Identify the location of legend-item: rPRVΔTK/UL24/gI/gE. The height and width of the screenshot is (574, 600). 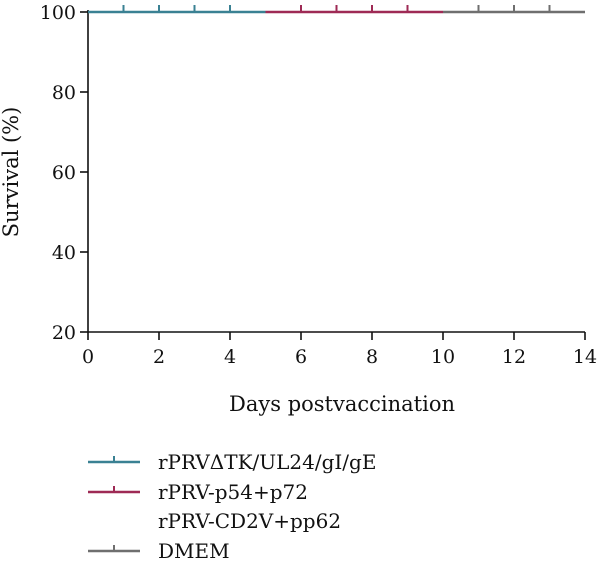
(232, 462).